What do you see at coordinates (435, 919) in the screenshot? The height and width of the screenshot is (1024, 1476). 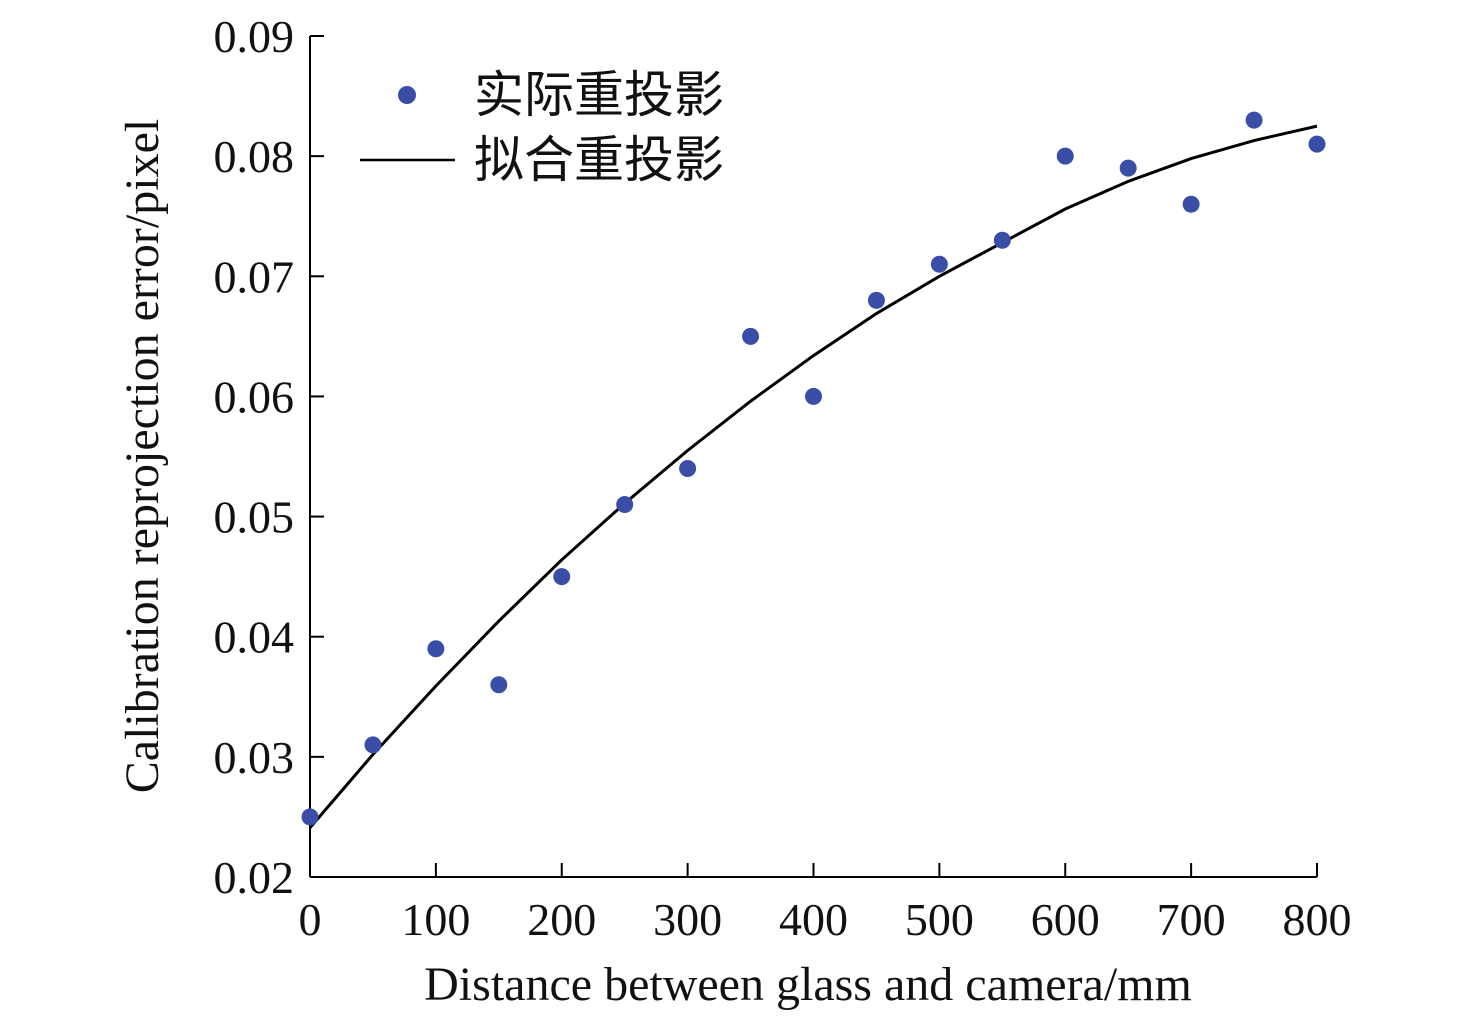 I see `x-tick-label: 100` at bounding box center [435, 919].